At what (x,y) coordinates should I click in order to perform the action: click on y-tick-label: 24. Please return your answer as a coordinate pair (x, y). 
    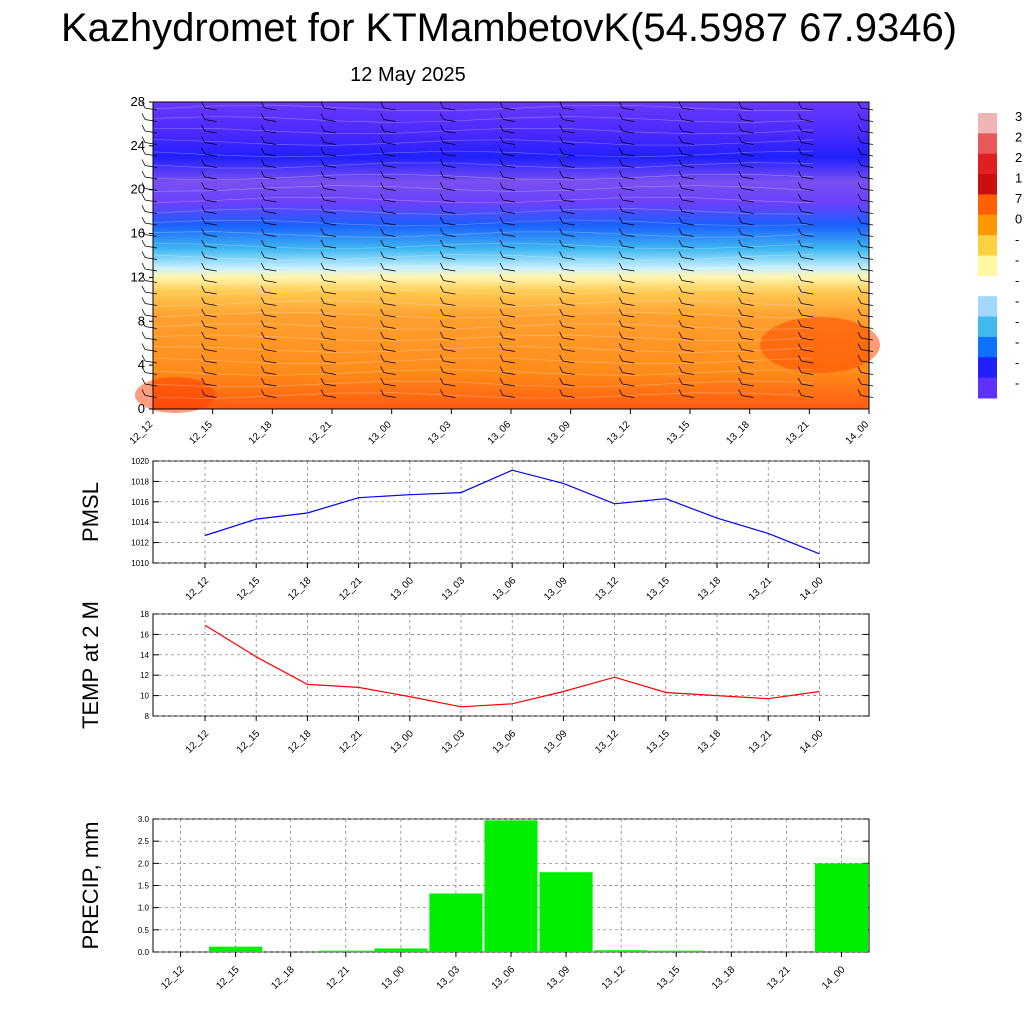
    Looking at the image, I should click on (138, 145).